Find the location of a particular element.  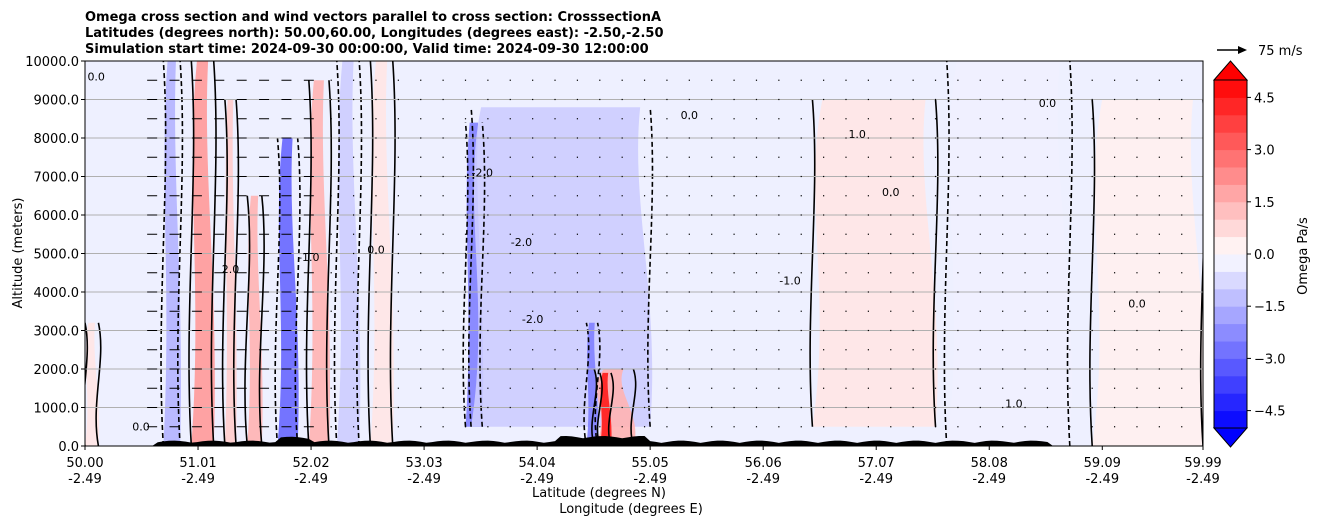

contour-label-4: -2.0 is located at coordinates (532, 319).